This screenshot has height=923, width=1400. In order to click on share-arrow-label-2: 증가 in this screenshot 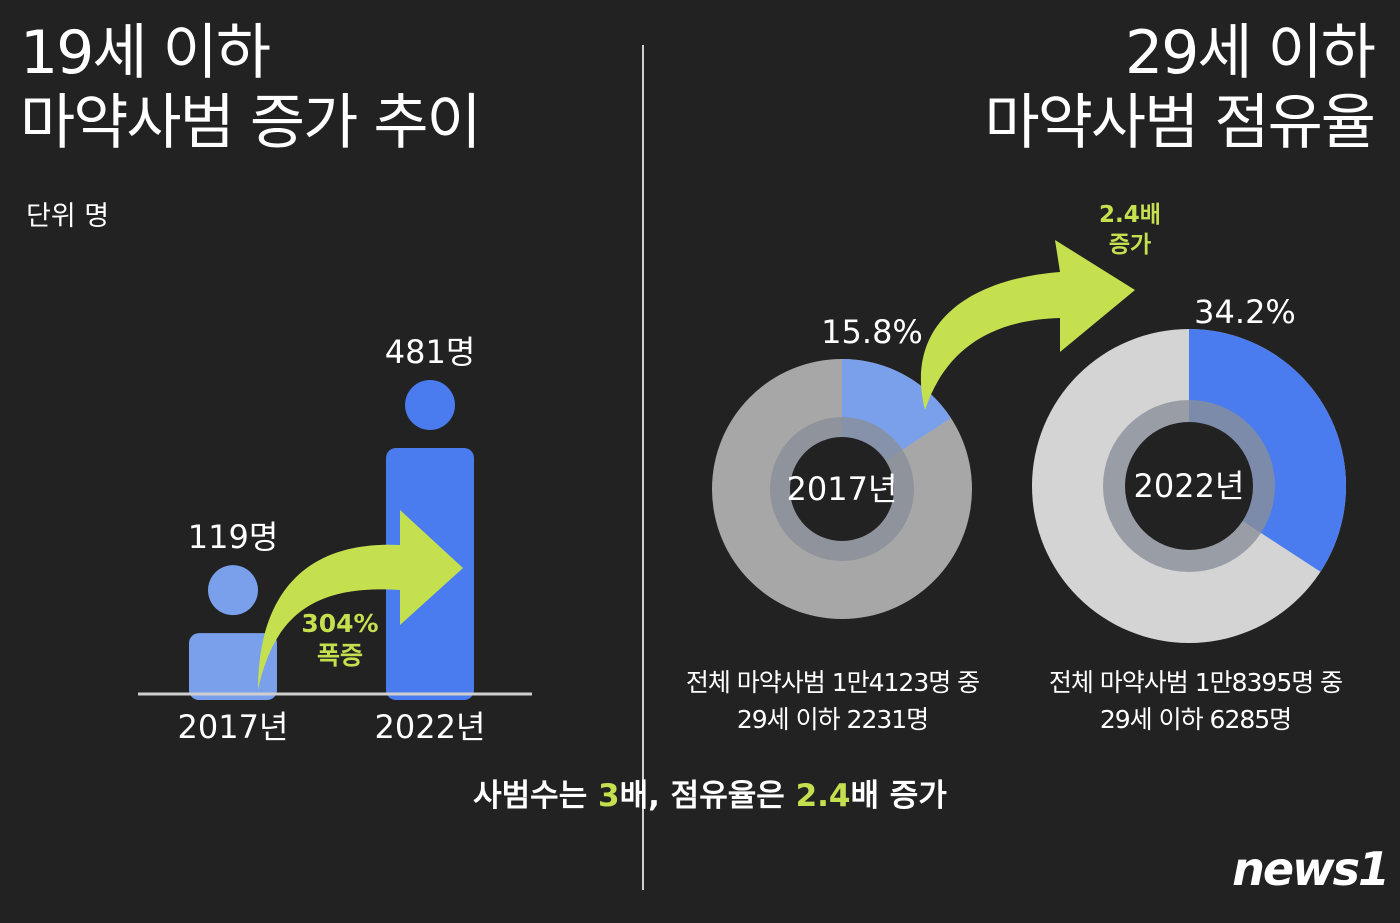, I will do `click(1130, 245)`.